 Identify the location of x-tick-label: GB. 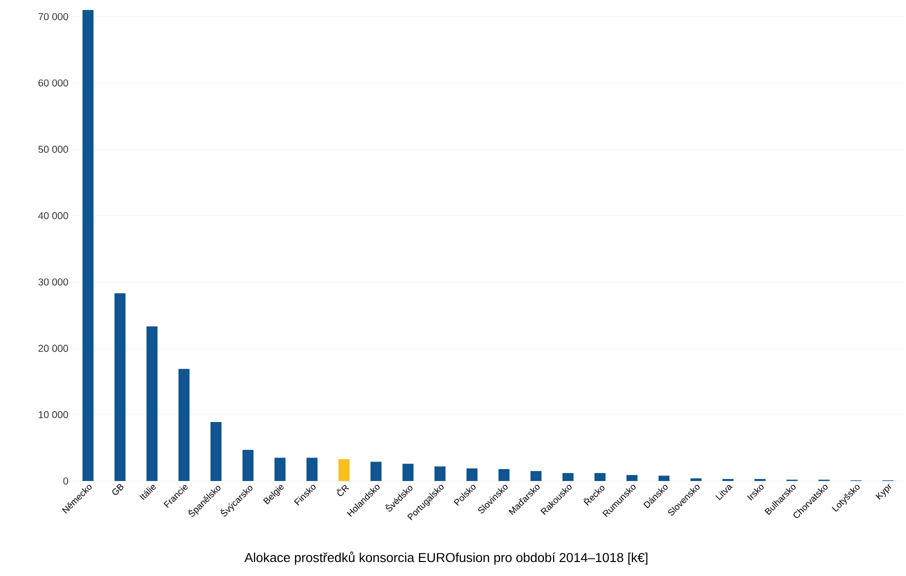
(118, 489).